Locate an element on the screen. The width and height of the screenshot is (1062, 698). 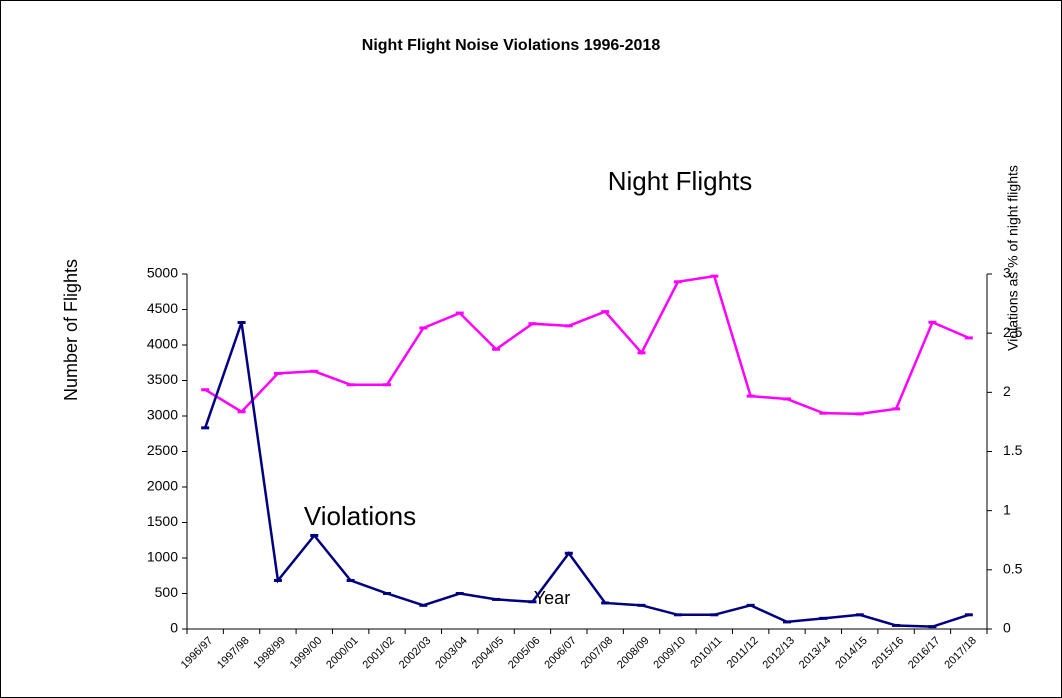
series-line is located at coordinates (587, 345).